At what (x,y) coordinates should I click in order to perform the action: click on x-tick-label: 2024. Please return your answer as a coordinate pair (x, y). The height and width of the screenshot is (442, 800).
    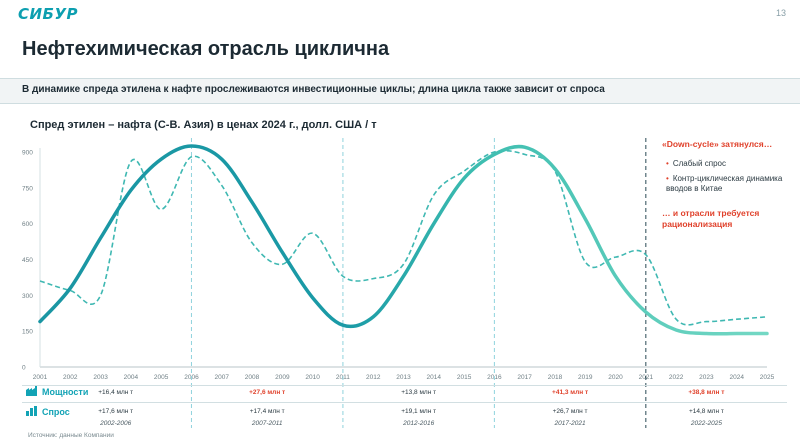
    Looking at the image, I should click on (736, 377).